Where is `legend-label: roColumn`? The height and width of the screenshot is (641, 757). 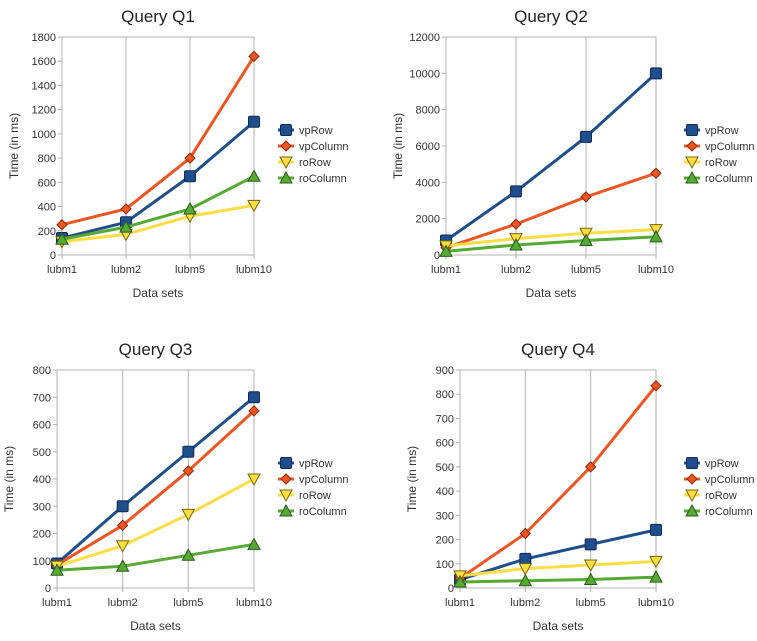 legend-label: roColumn is located at coordinates (323, 512).